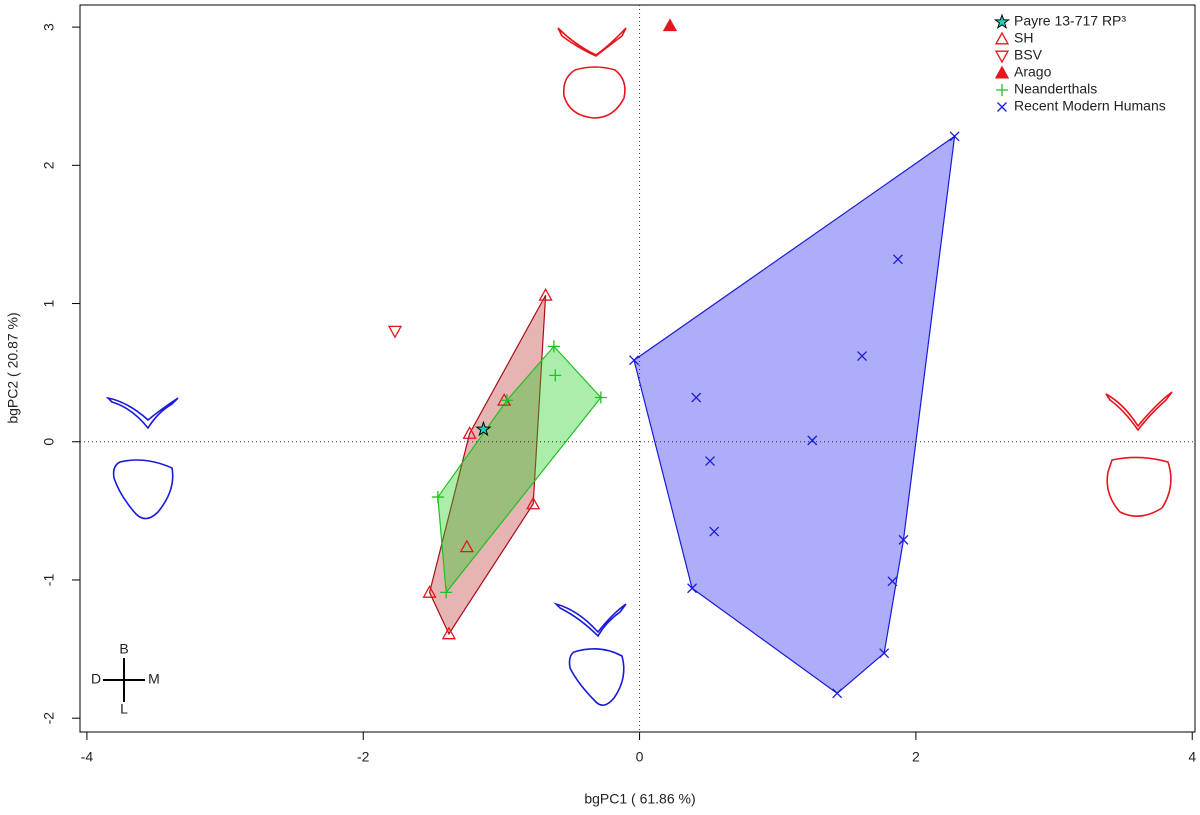 The image size is (1200, 815). What do you see at coordinates (1192, 757) in the screenshot?
I see `x-tick-label: 4` at bounding box center [1192, 757].